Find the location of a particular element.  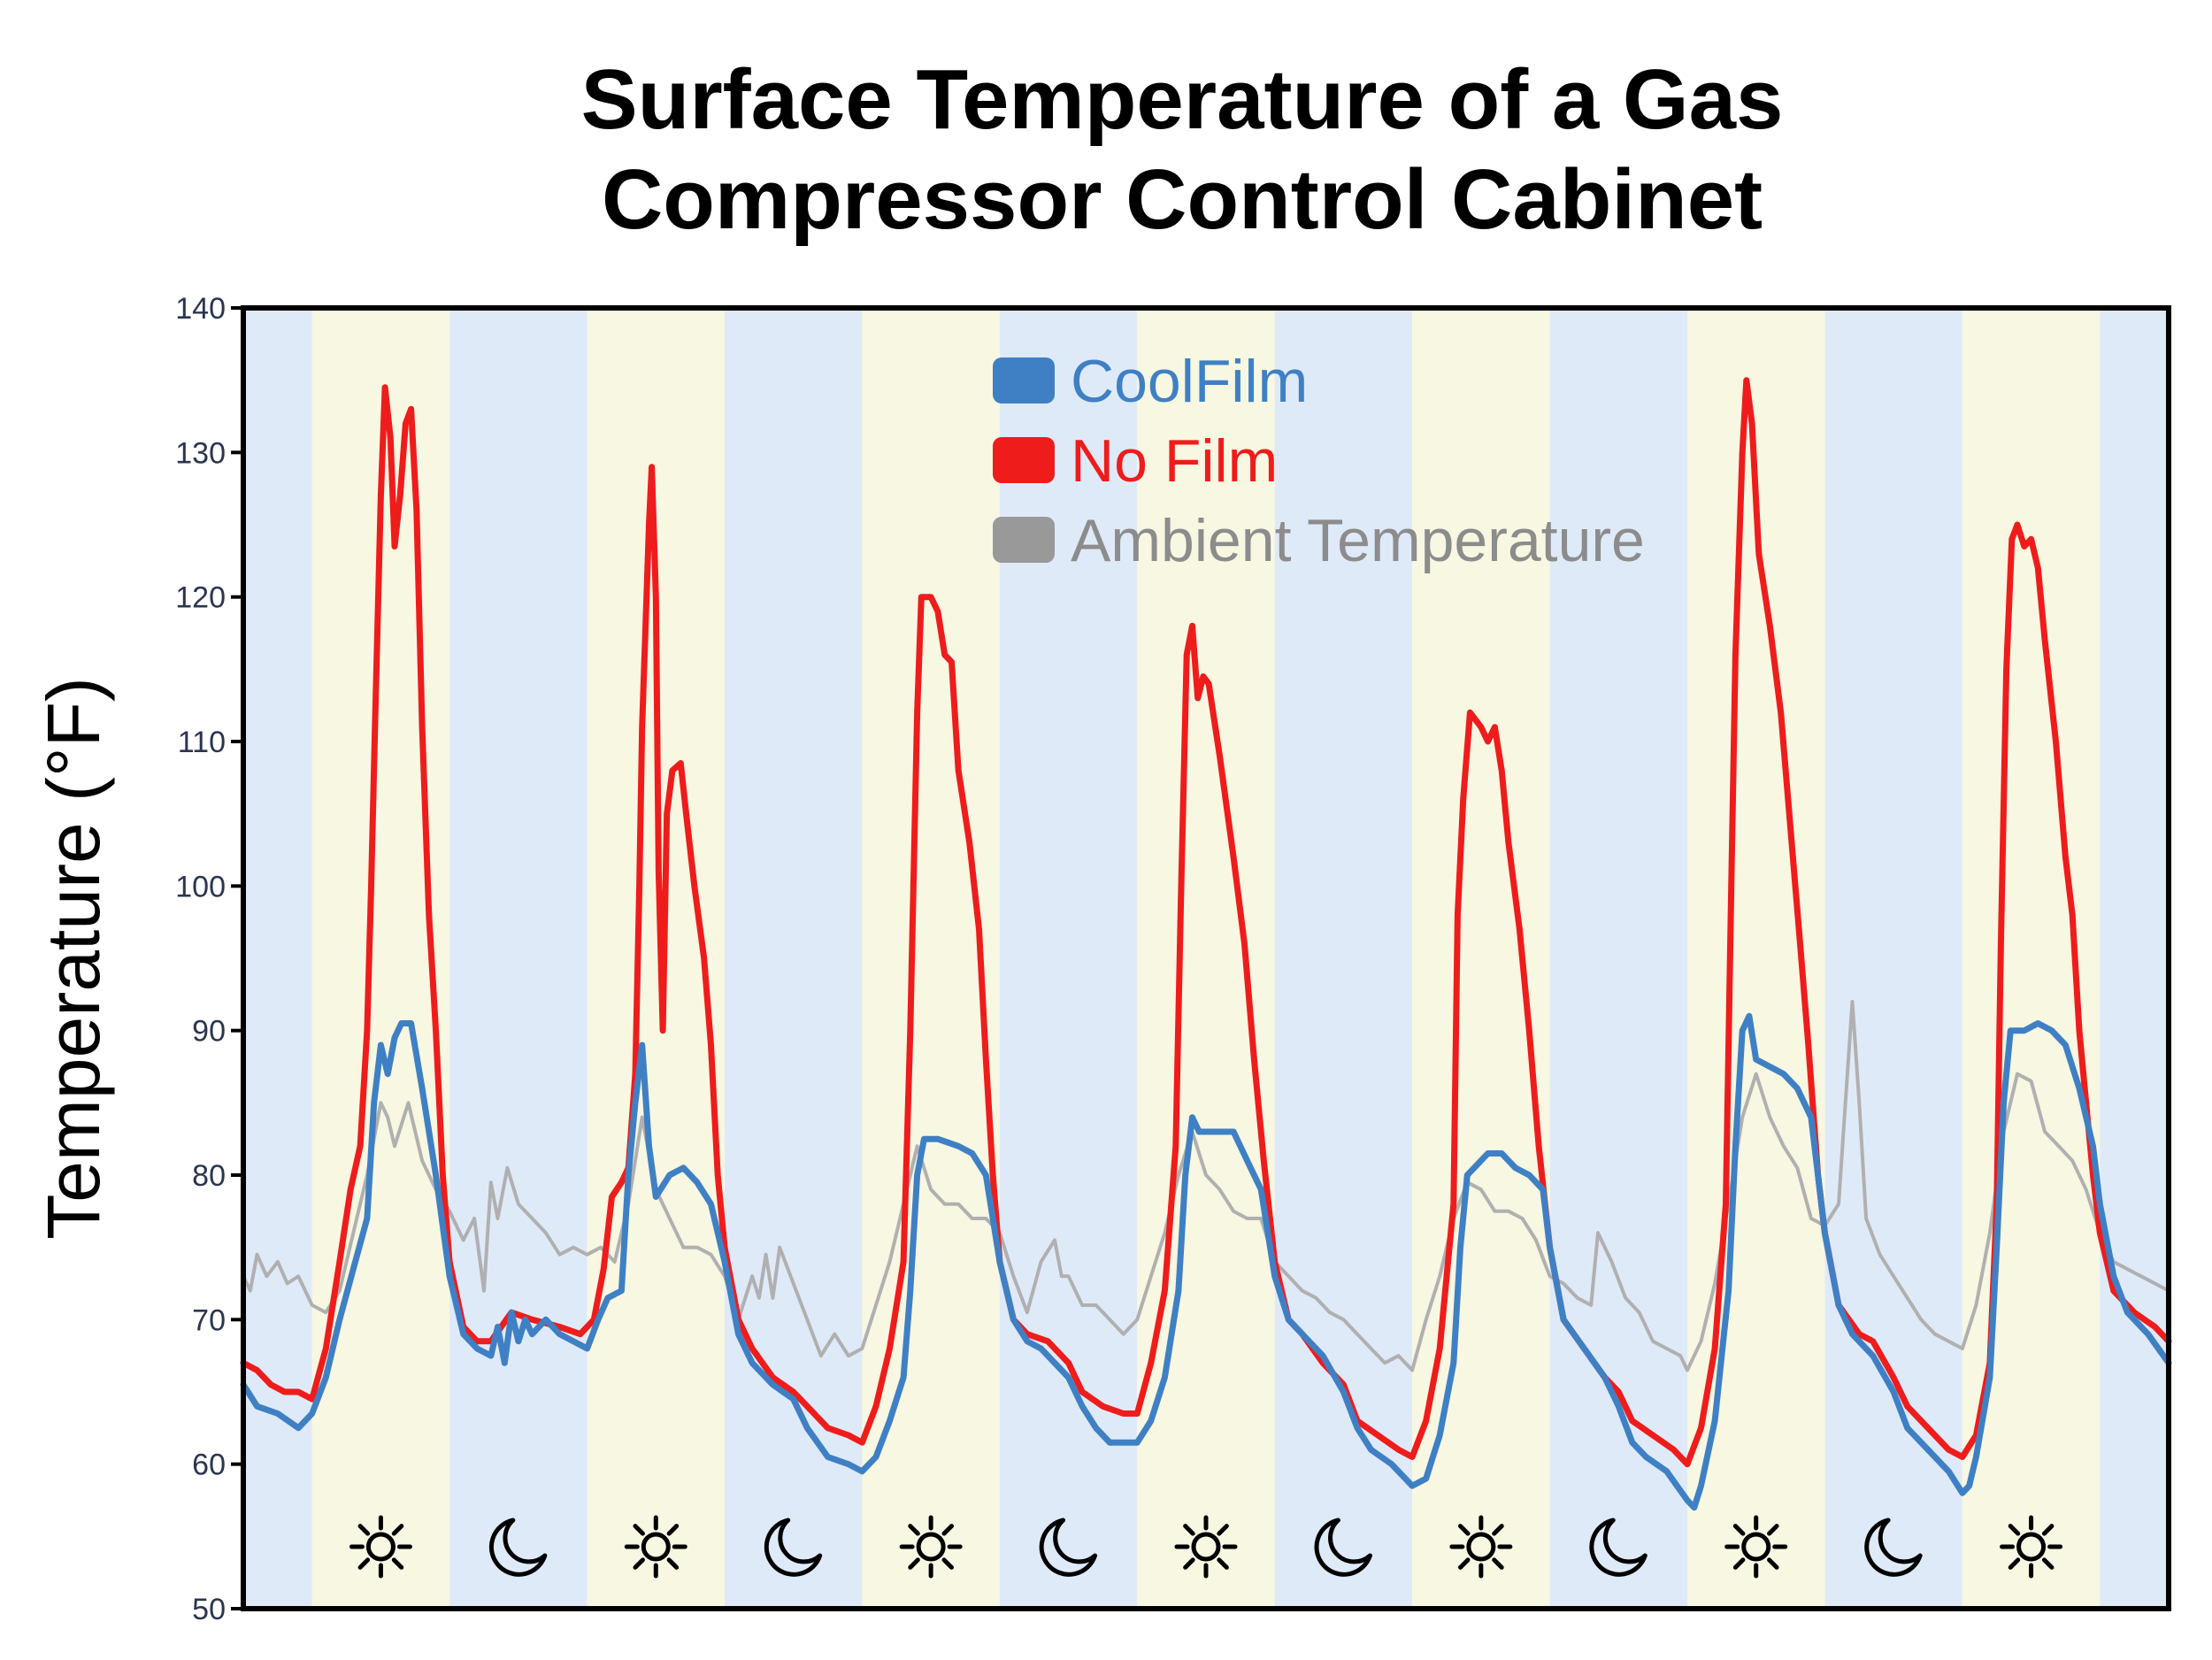

y-tick-label: 80 is located at coordinates (209, 1176).